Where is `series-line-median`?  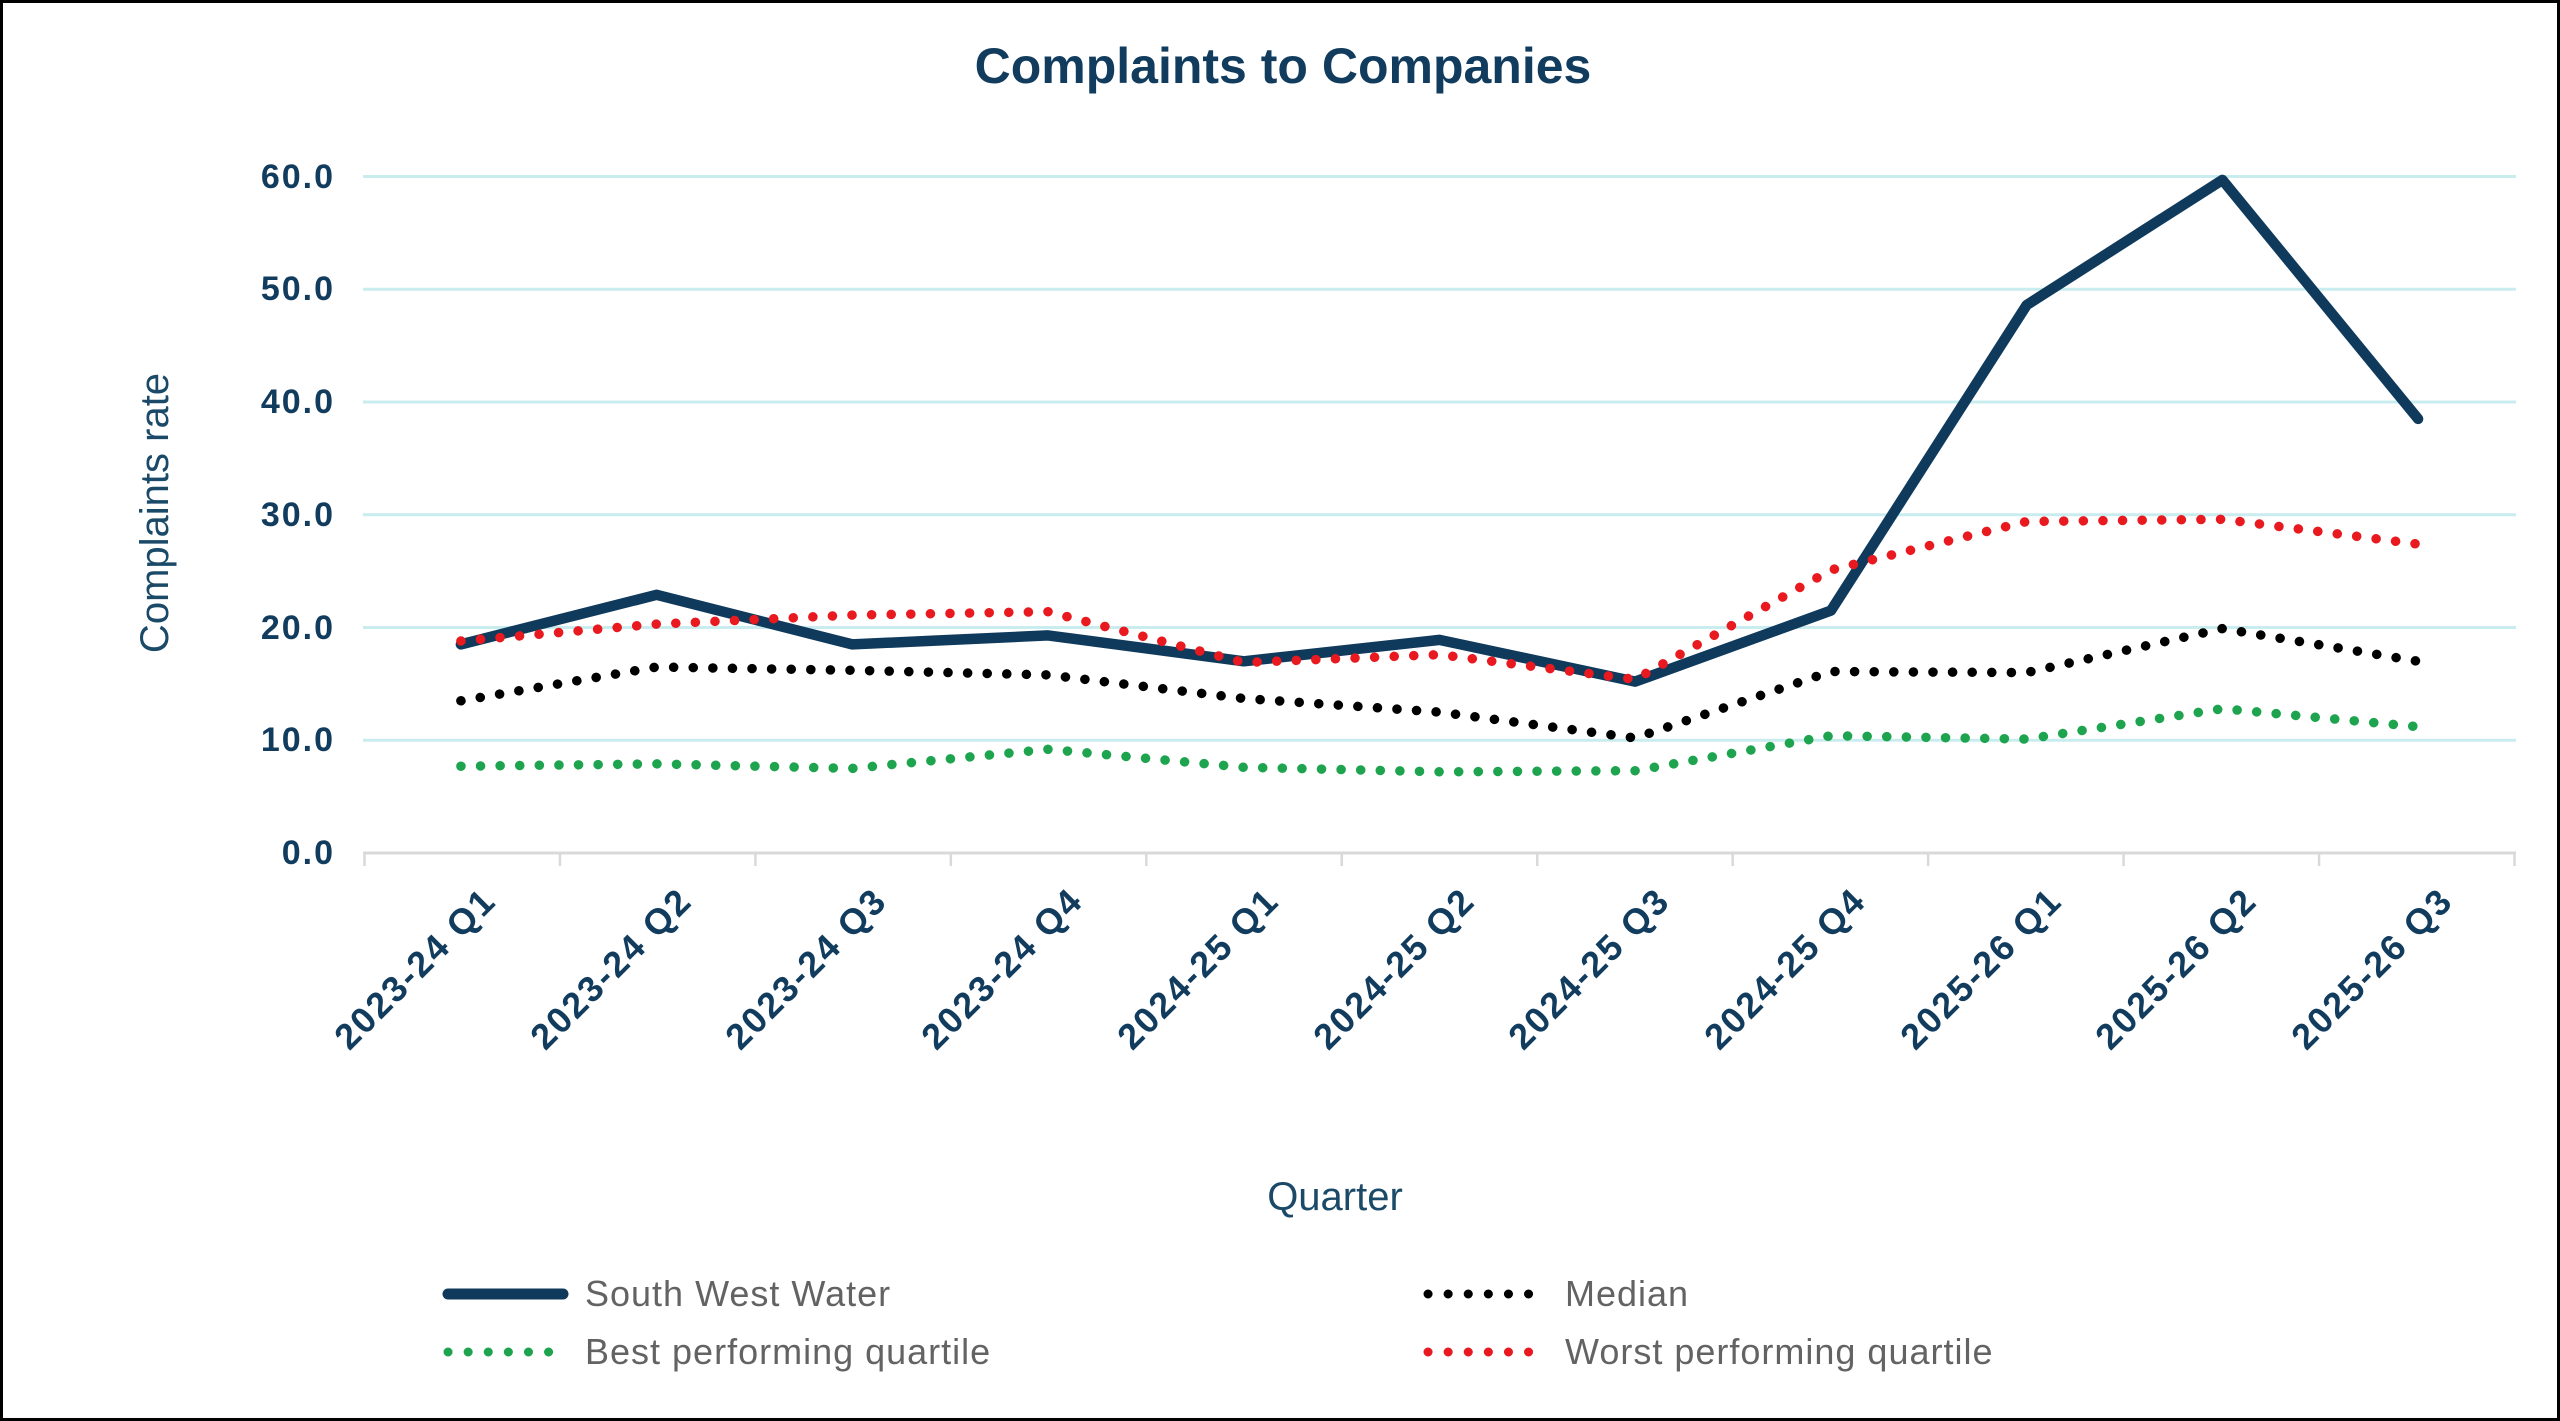 series-line-median is located at coordinates (1439, 683).